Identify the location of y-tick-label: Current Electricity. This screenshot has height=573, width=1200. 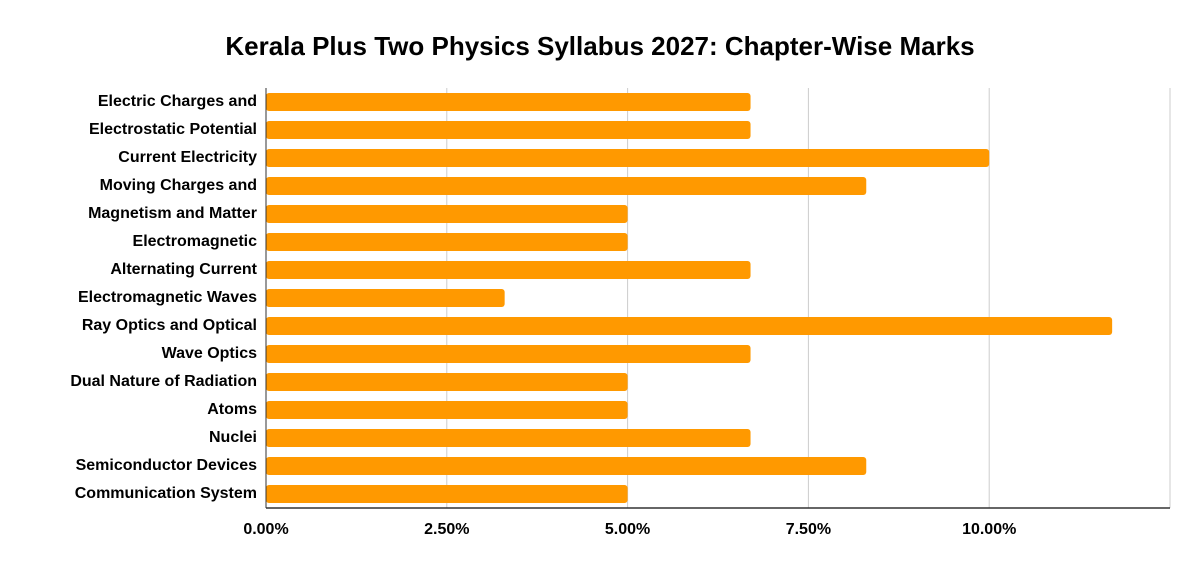
(187, 157).